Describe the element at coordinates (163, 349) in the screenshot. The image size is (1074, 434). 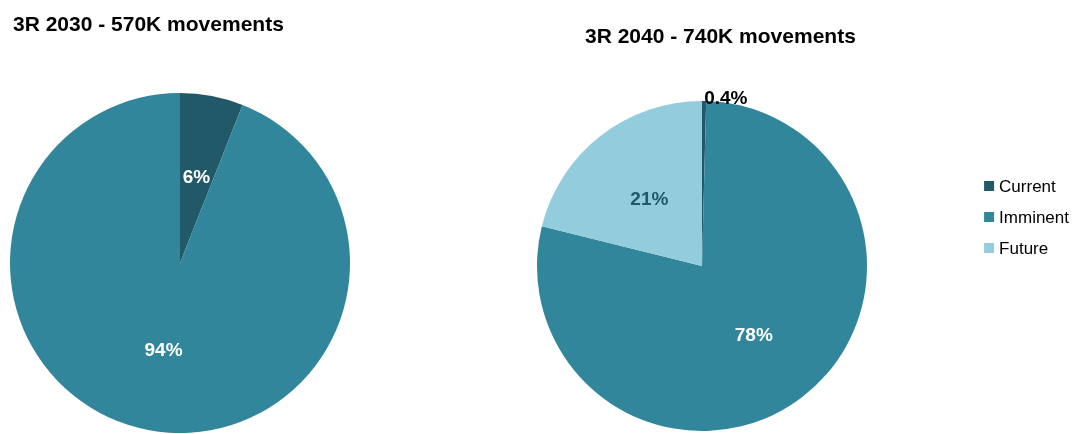
I see `data-label: 94%` at that location.